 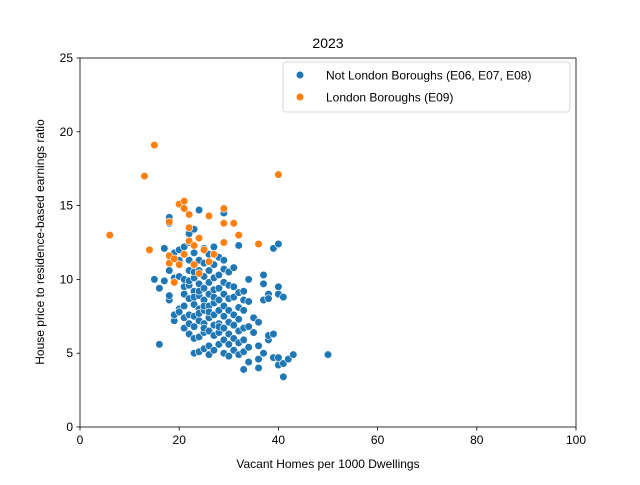 I want to click on y-tick-label: 25, so click(x=67, y=58).